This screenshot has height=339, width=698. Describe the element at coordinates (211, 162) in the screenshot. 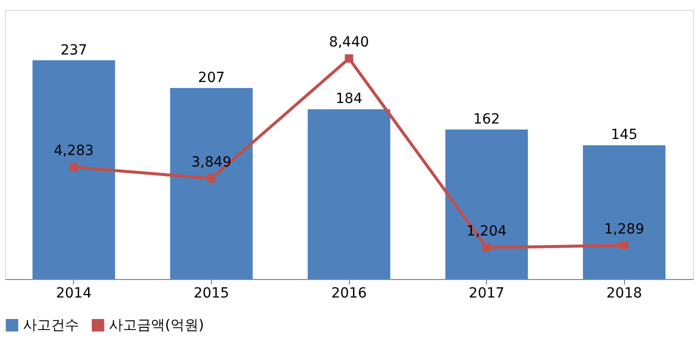

I see `data-label: 3,849` at that location.